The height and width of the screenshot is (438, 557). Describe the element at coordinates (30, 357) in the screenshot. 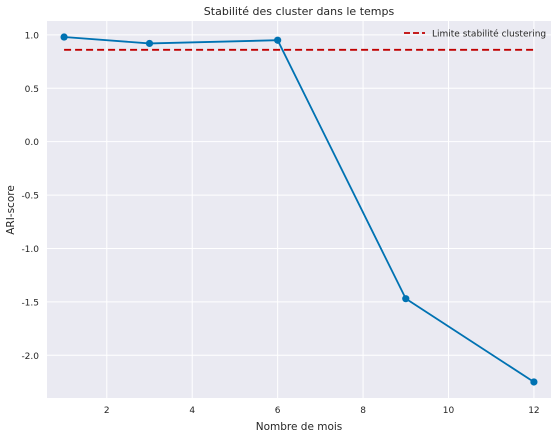

I see `y-tick-label: -2.0` at that location.